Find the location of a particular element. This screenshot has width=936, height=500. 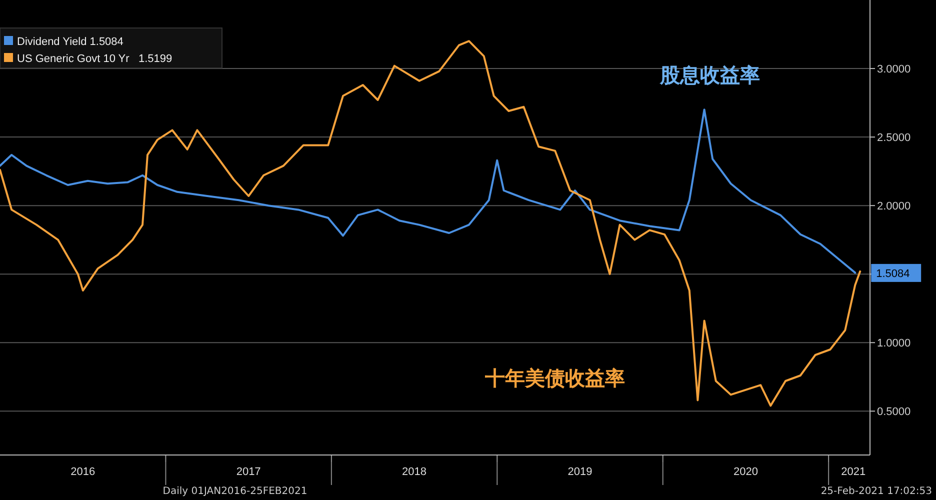

x-tick-label: 2016 is located at coordinates (83, 472).